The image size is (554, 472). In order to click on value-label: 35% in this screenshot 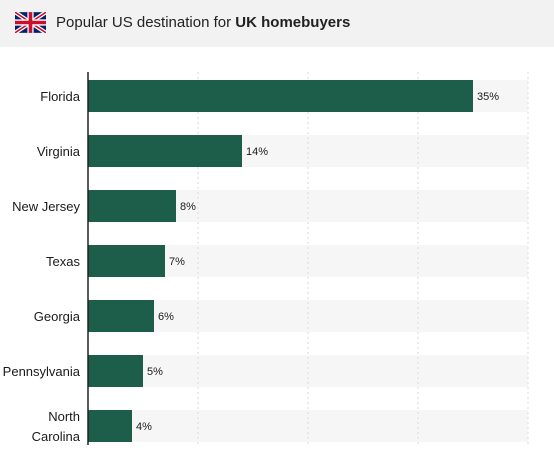, I will do `click(488, 97)`.